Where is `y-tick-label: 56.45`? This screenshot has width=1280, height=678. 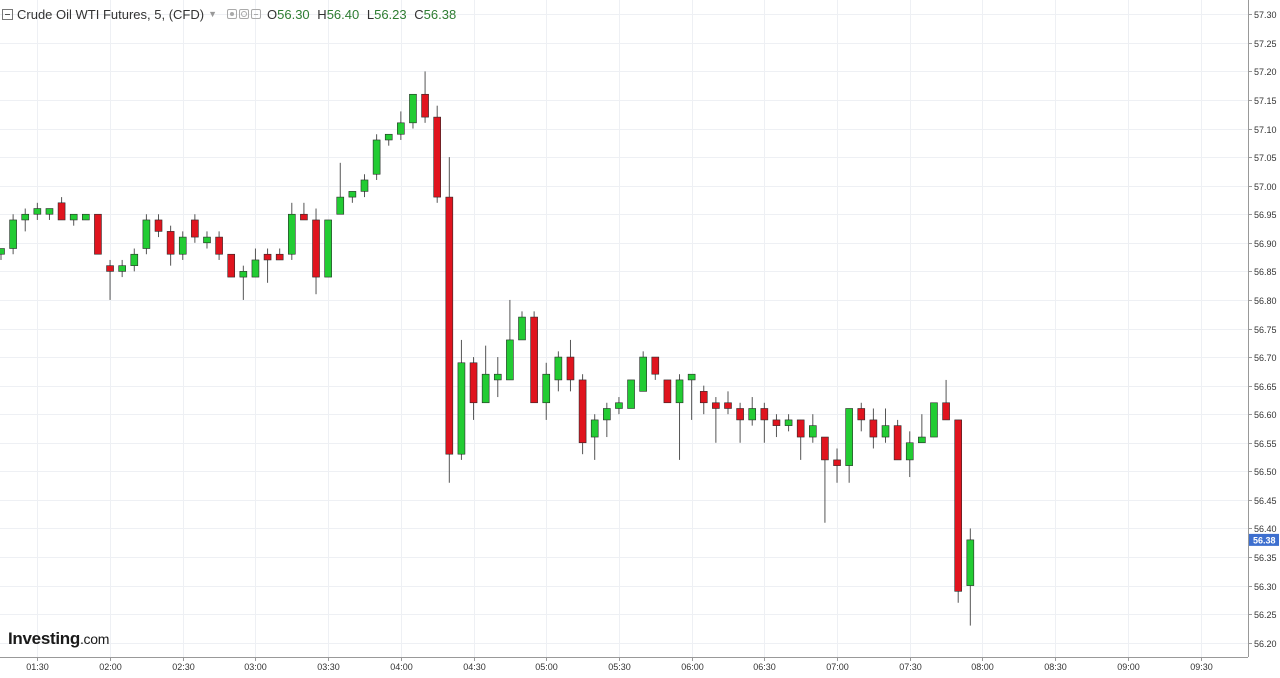
y-tick-label: 56.45 is located at coordinates (1265, 501).